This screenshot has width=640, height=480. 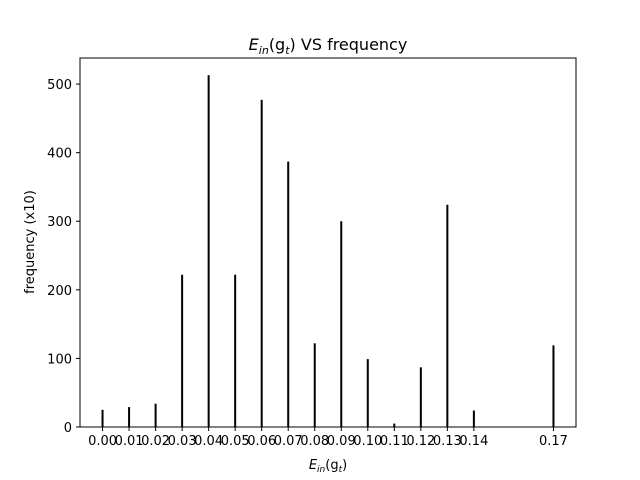 What do you see at coordinates (129, 441) in the screenshot?
I see `x-tick-label: 0.01` at bounding box center [129, 441].